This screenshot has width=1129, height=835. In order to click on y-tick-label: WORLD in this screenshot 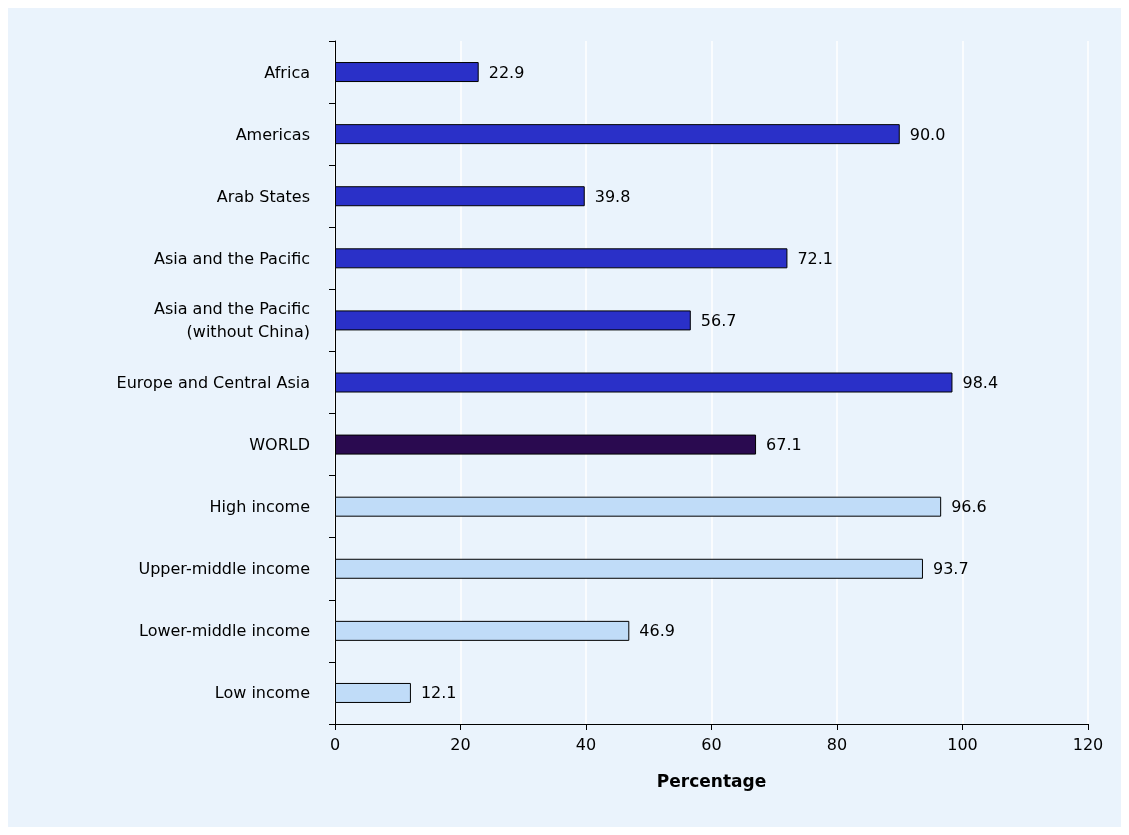, I will do `click(279, 445)`.